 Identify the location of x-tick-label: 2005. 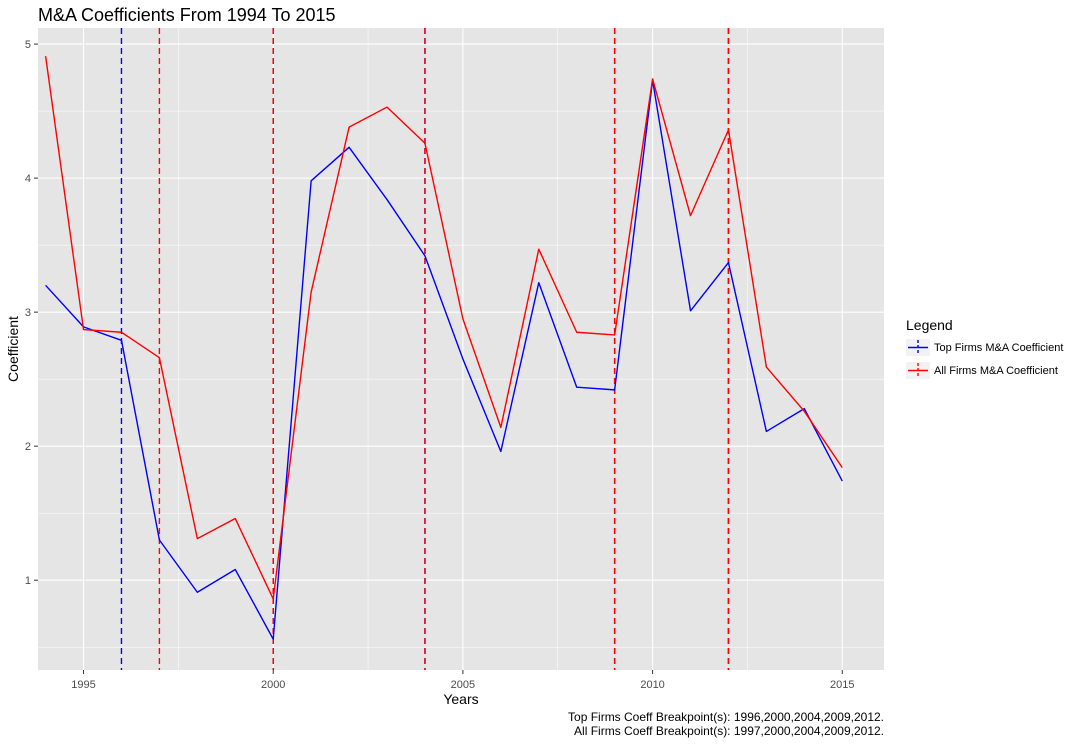
(463, 685).